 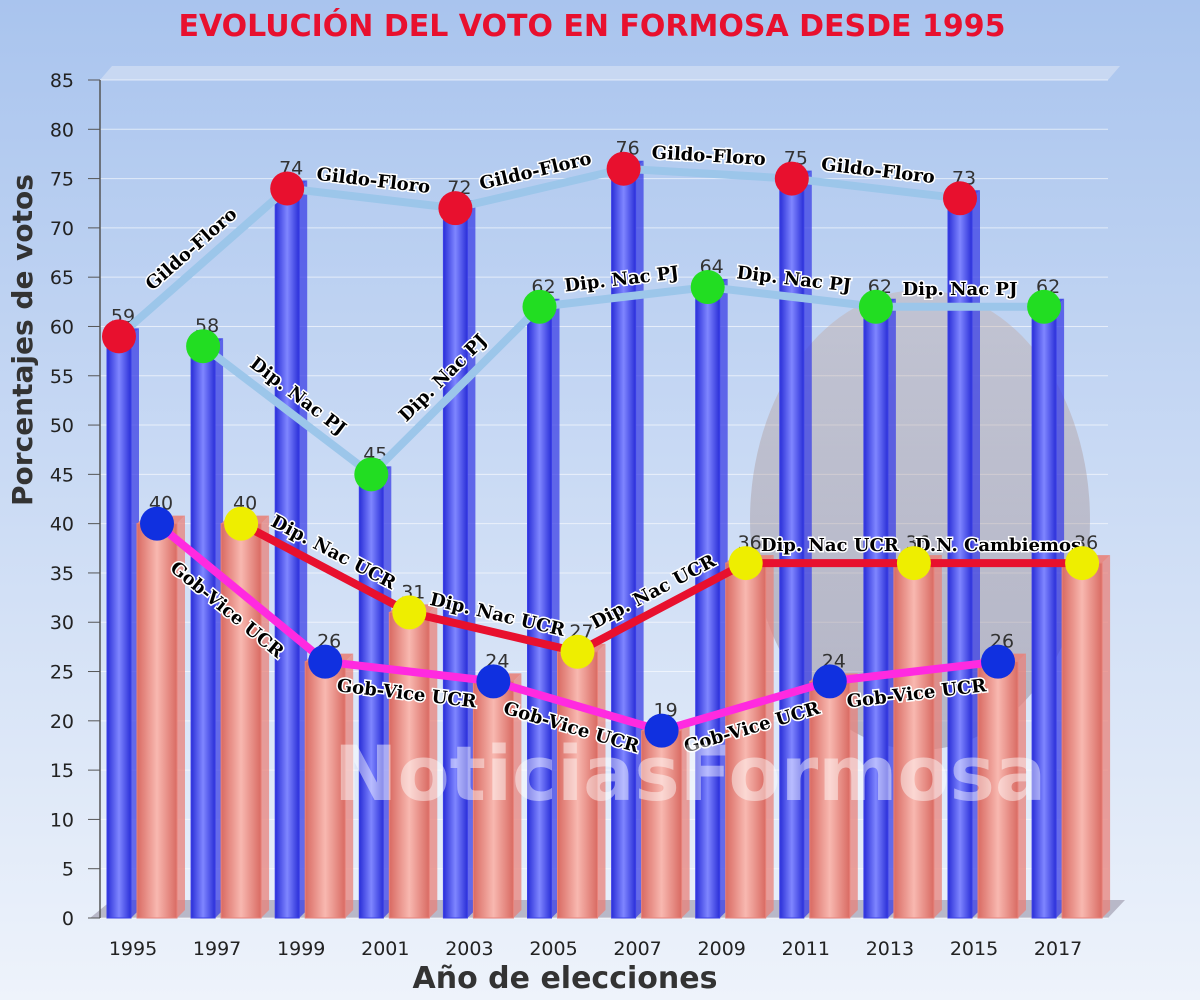 I want to click on y-tick-label: 35, so click(x=62, y=574).